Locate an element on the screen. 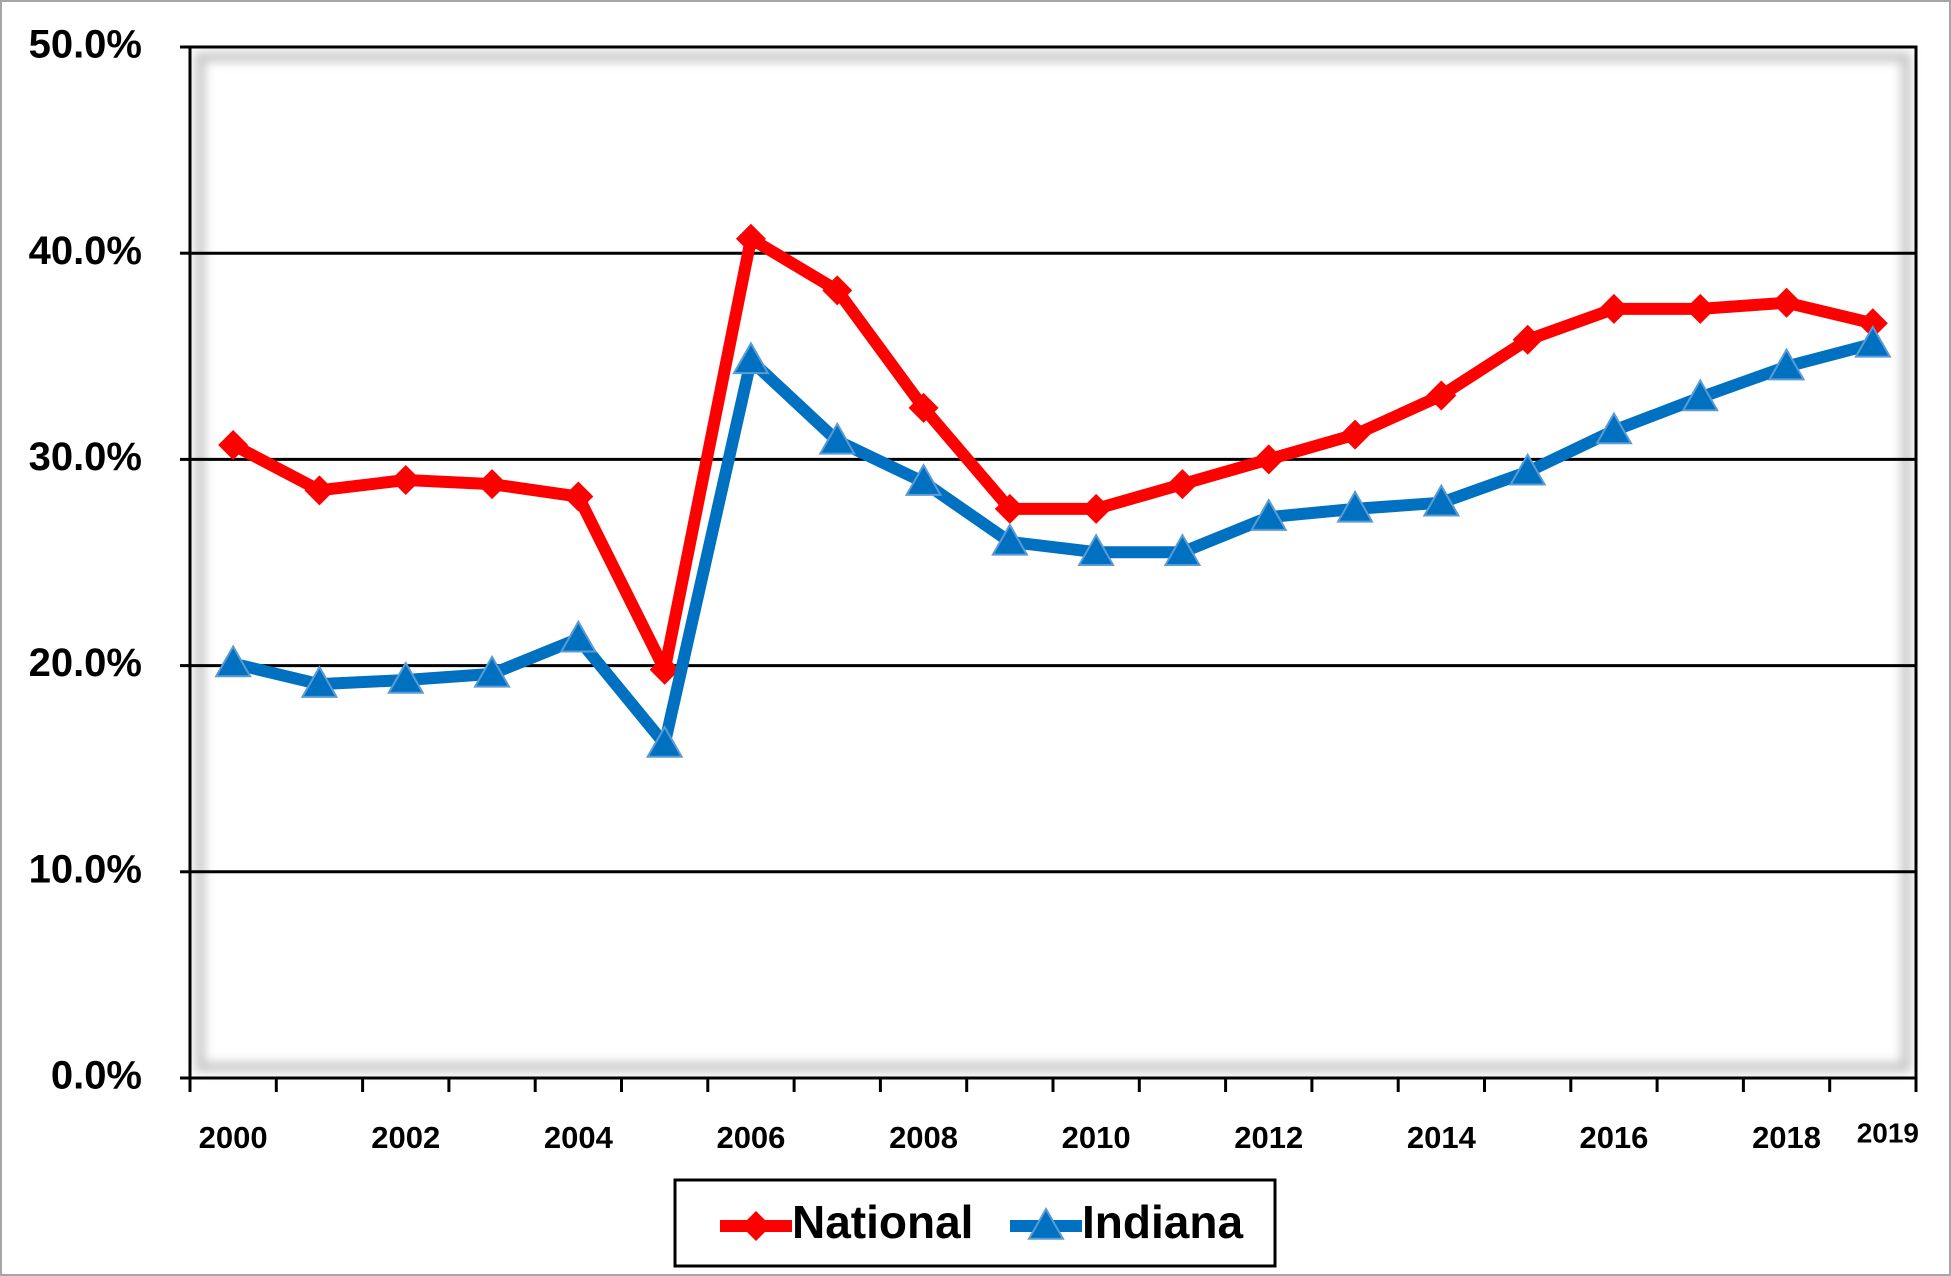  x-tick-label: 2000 is located at coordinates (233, 1137).